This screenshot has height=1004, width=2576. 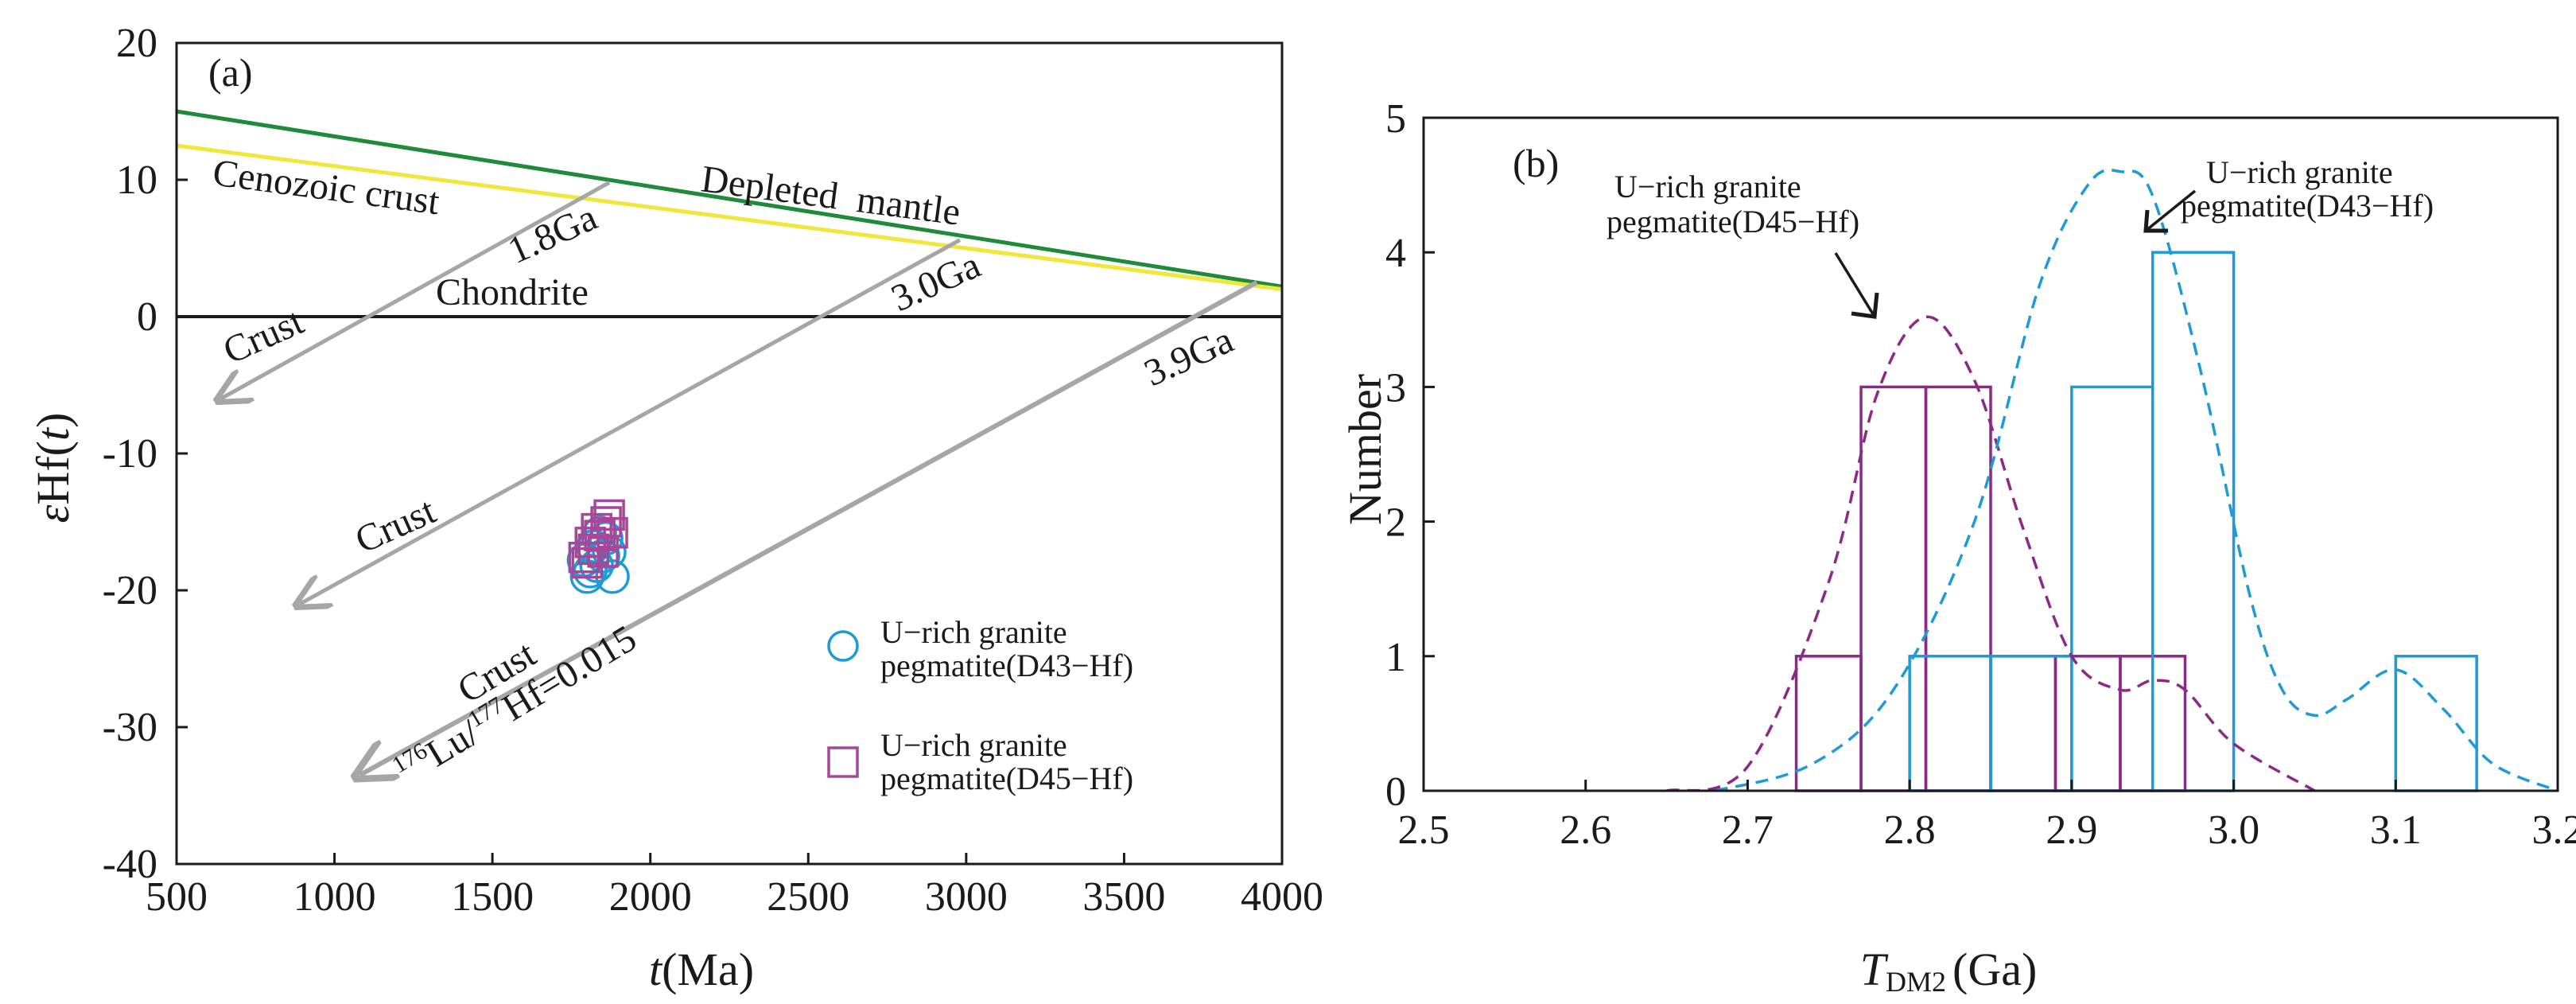 What do you see at coordinates (1855, 284) in the screenshot?
I see `annotation-d45-arrow` at bounding box center [1855, 284].